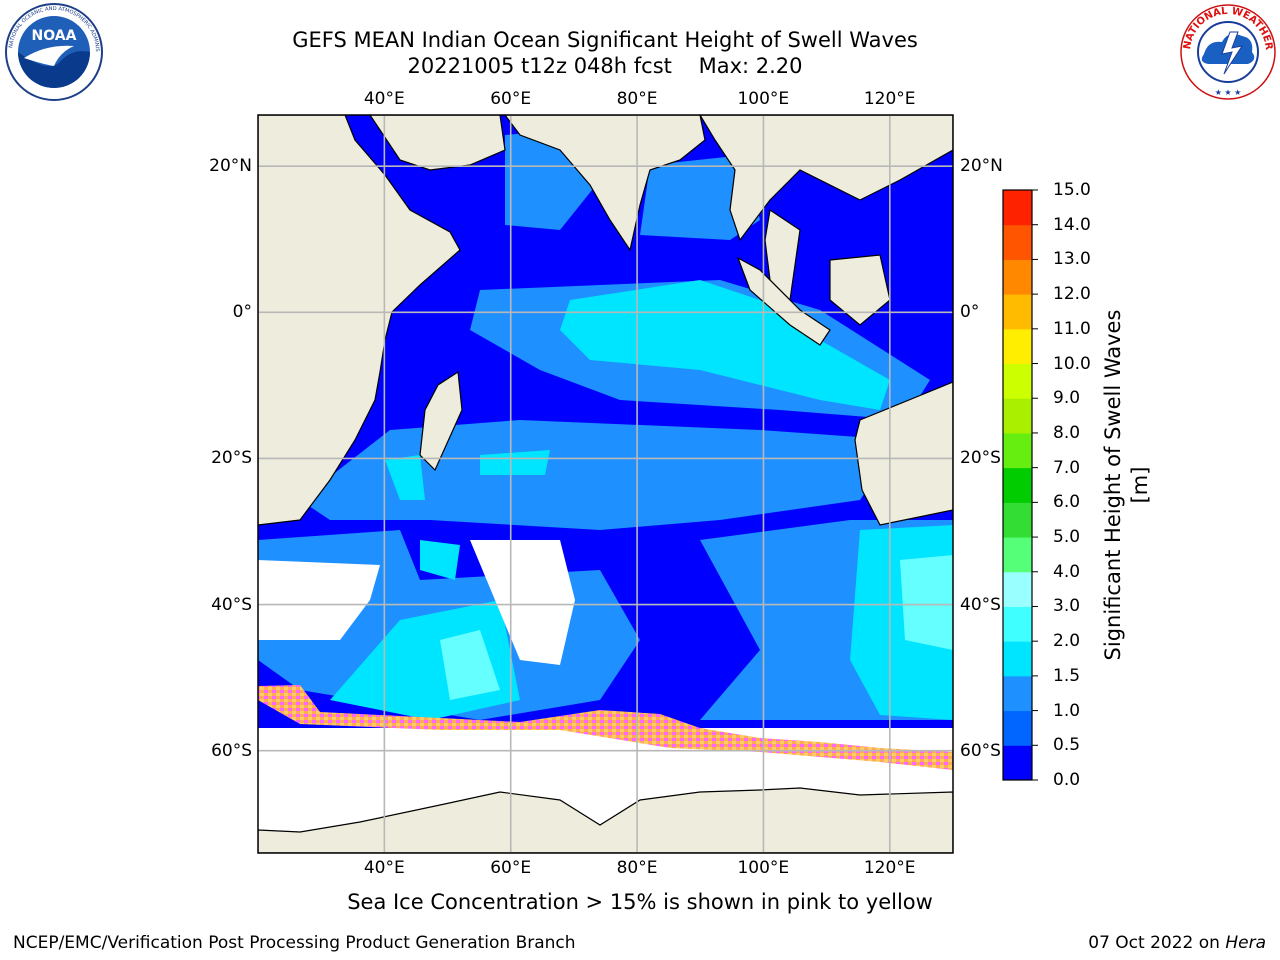 Image resolution: width=1280 pixels, height=960 pixels. I want to click on lat-tick-label-right: 60°S, so click(980, 750).